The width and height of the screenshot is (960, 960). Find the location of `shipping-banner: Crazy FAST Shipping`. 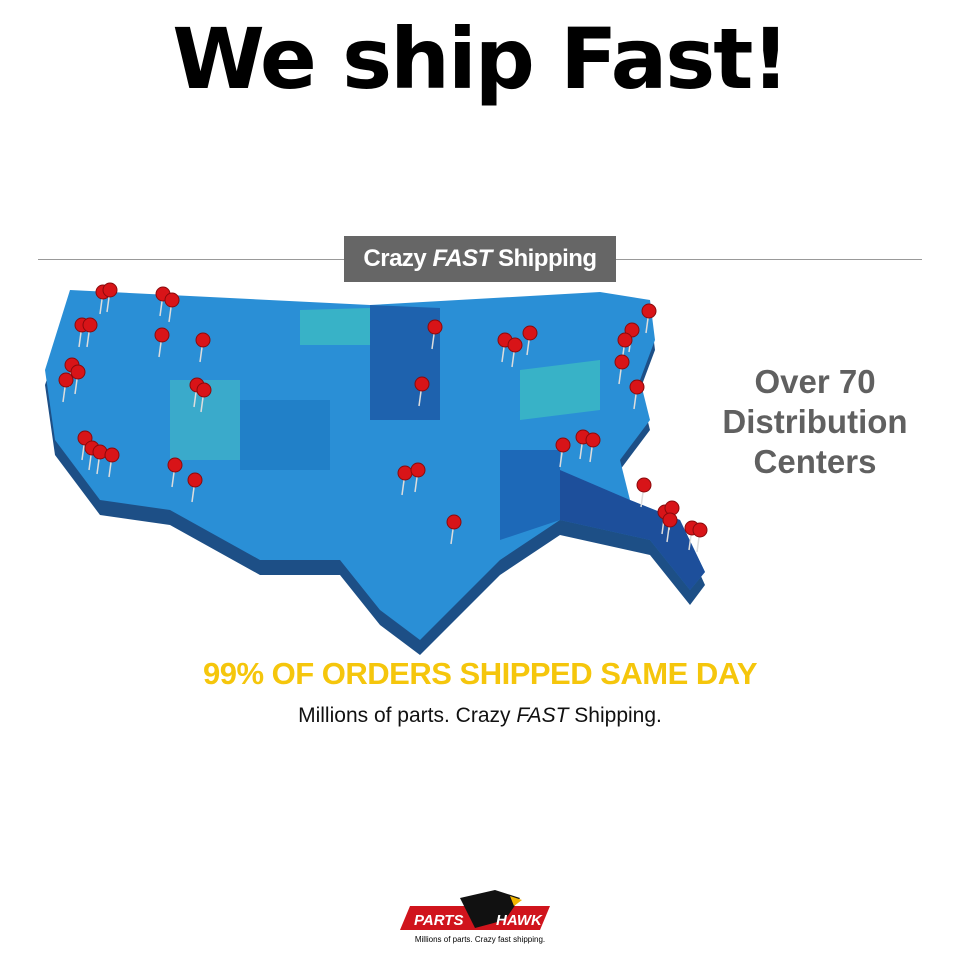

shipping-banner: Crazy FAST Shipping is located at coordinates (480, 259).